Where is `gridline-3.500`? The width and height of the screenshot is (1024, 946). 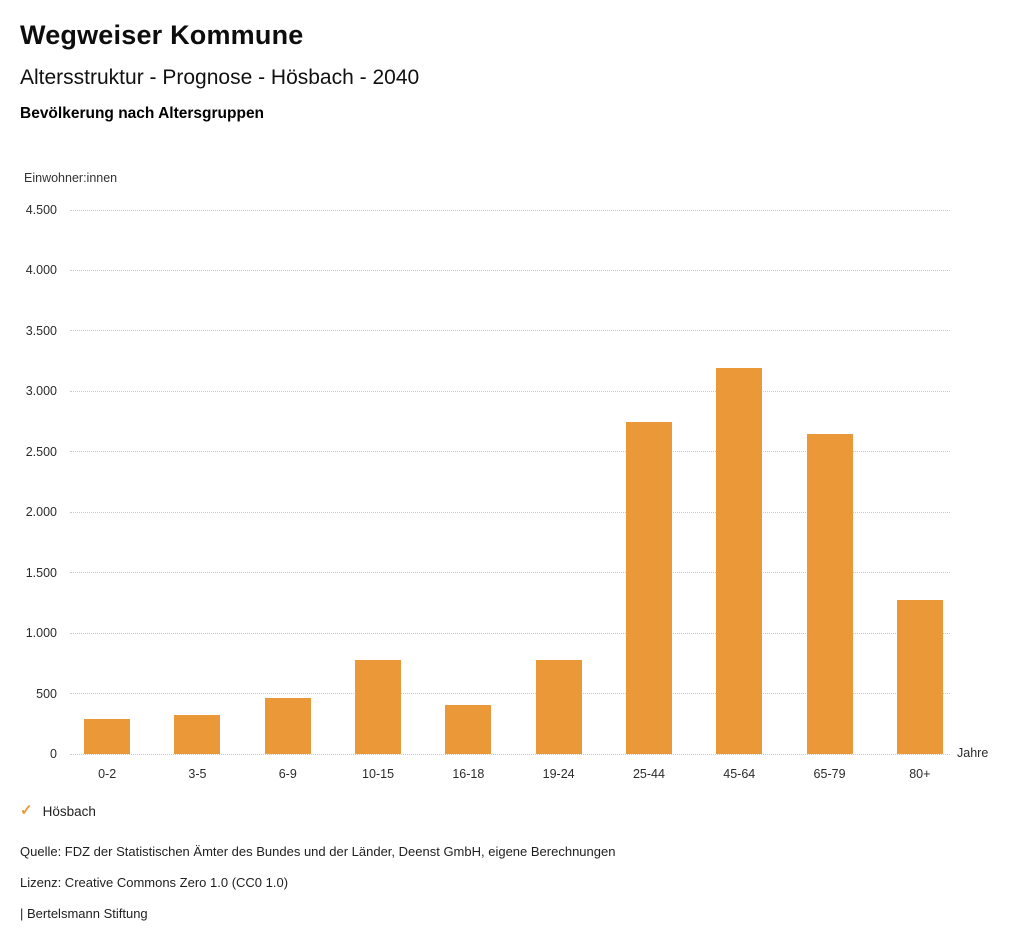
gridline-3.500 is located at coordinates (510, 331).